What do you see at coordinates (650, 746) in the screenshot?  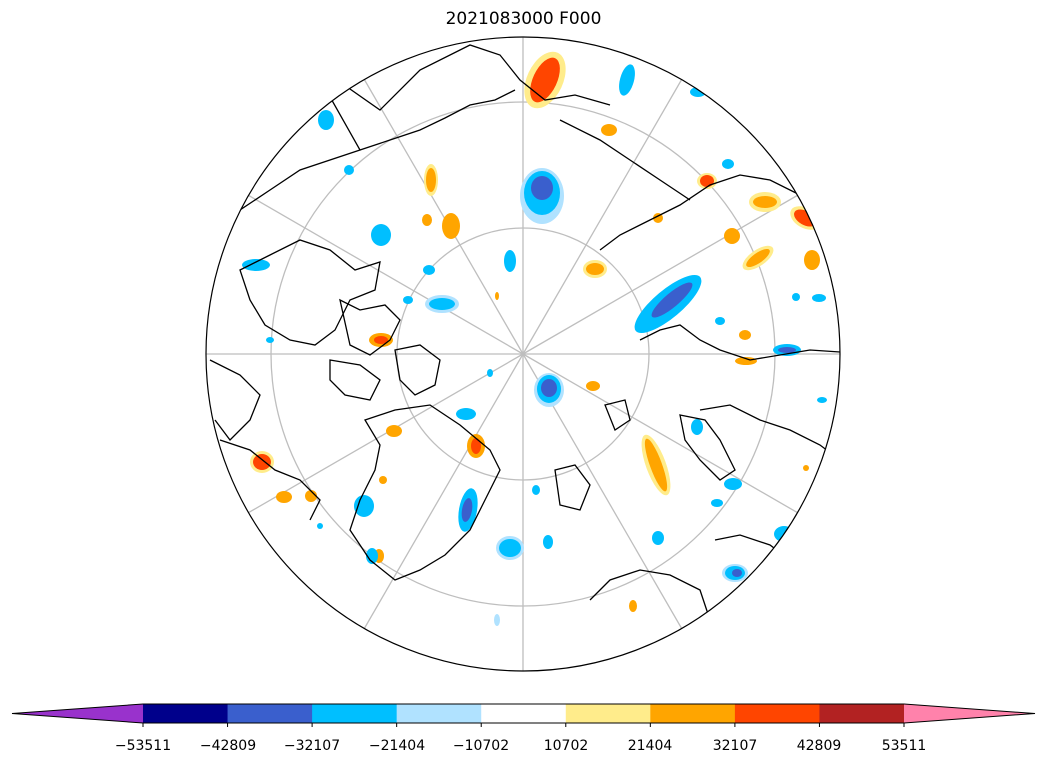 I see `colorbar-tick-label: 21404` at bounding box center [650, 746].